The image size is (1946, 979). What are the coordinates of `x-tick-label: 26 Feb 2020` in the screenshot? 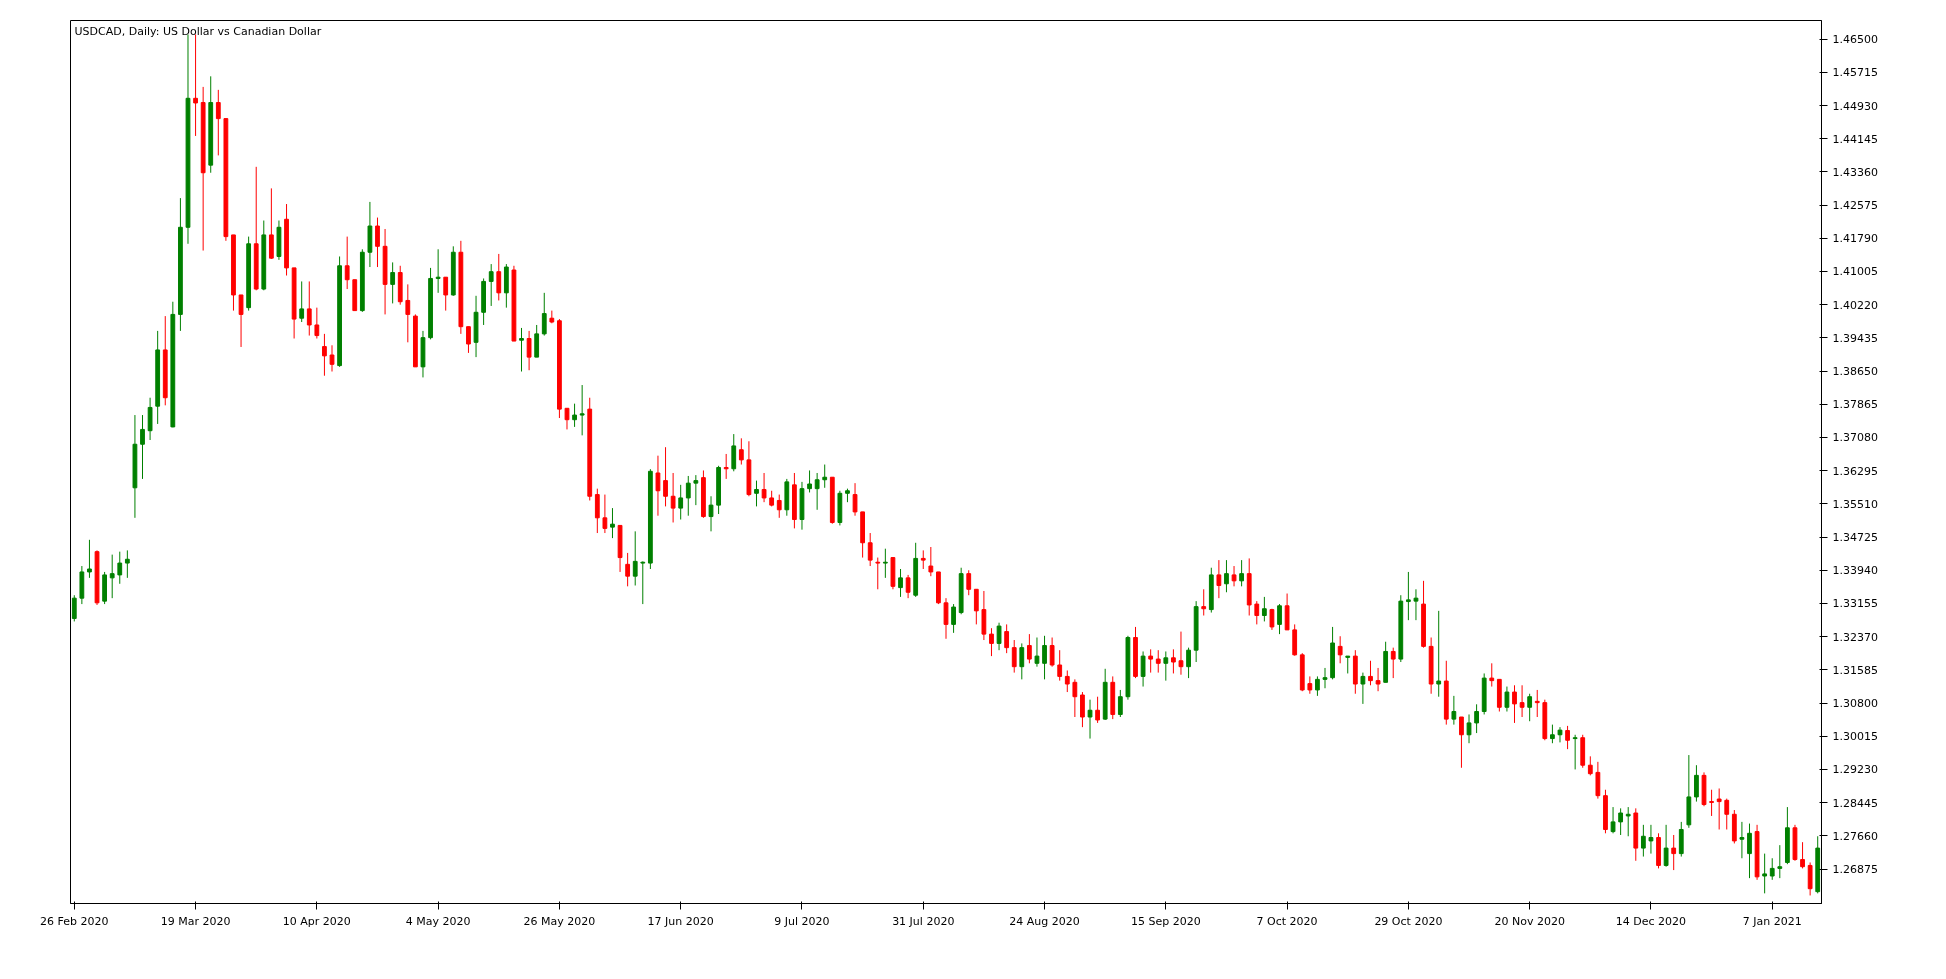 It's located at (74, 921).